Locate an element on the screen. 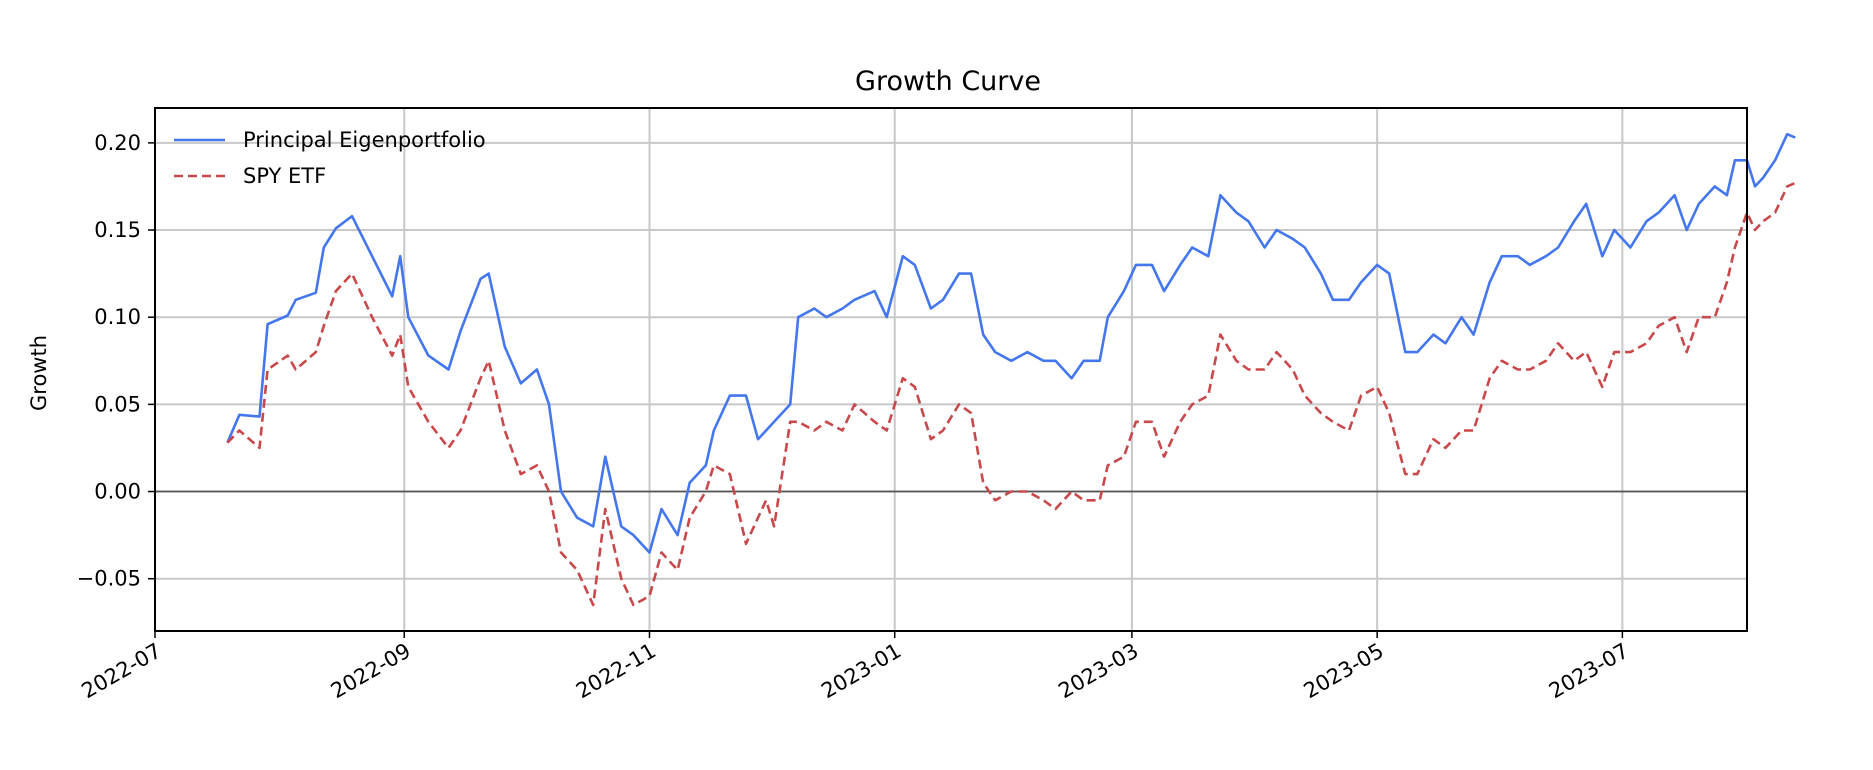 Image resolution: width=1873 pixels, height=770 pixels. x-tick-label: 2022-11 is located at coordinates (616, 671).